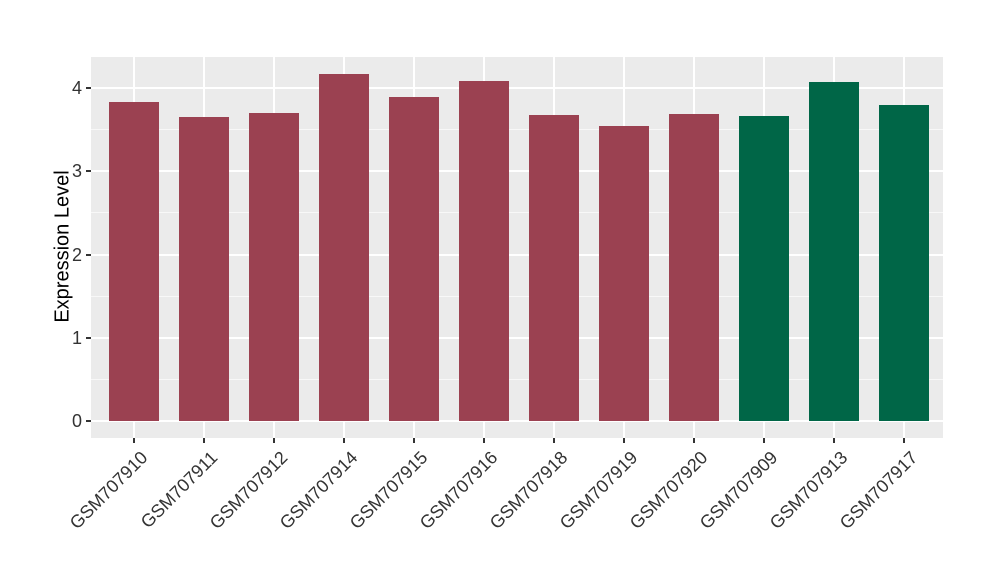 This screenshot has width=1000, height=580. I want to click on bar-GSM707919, so click(624, 273).